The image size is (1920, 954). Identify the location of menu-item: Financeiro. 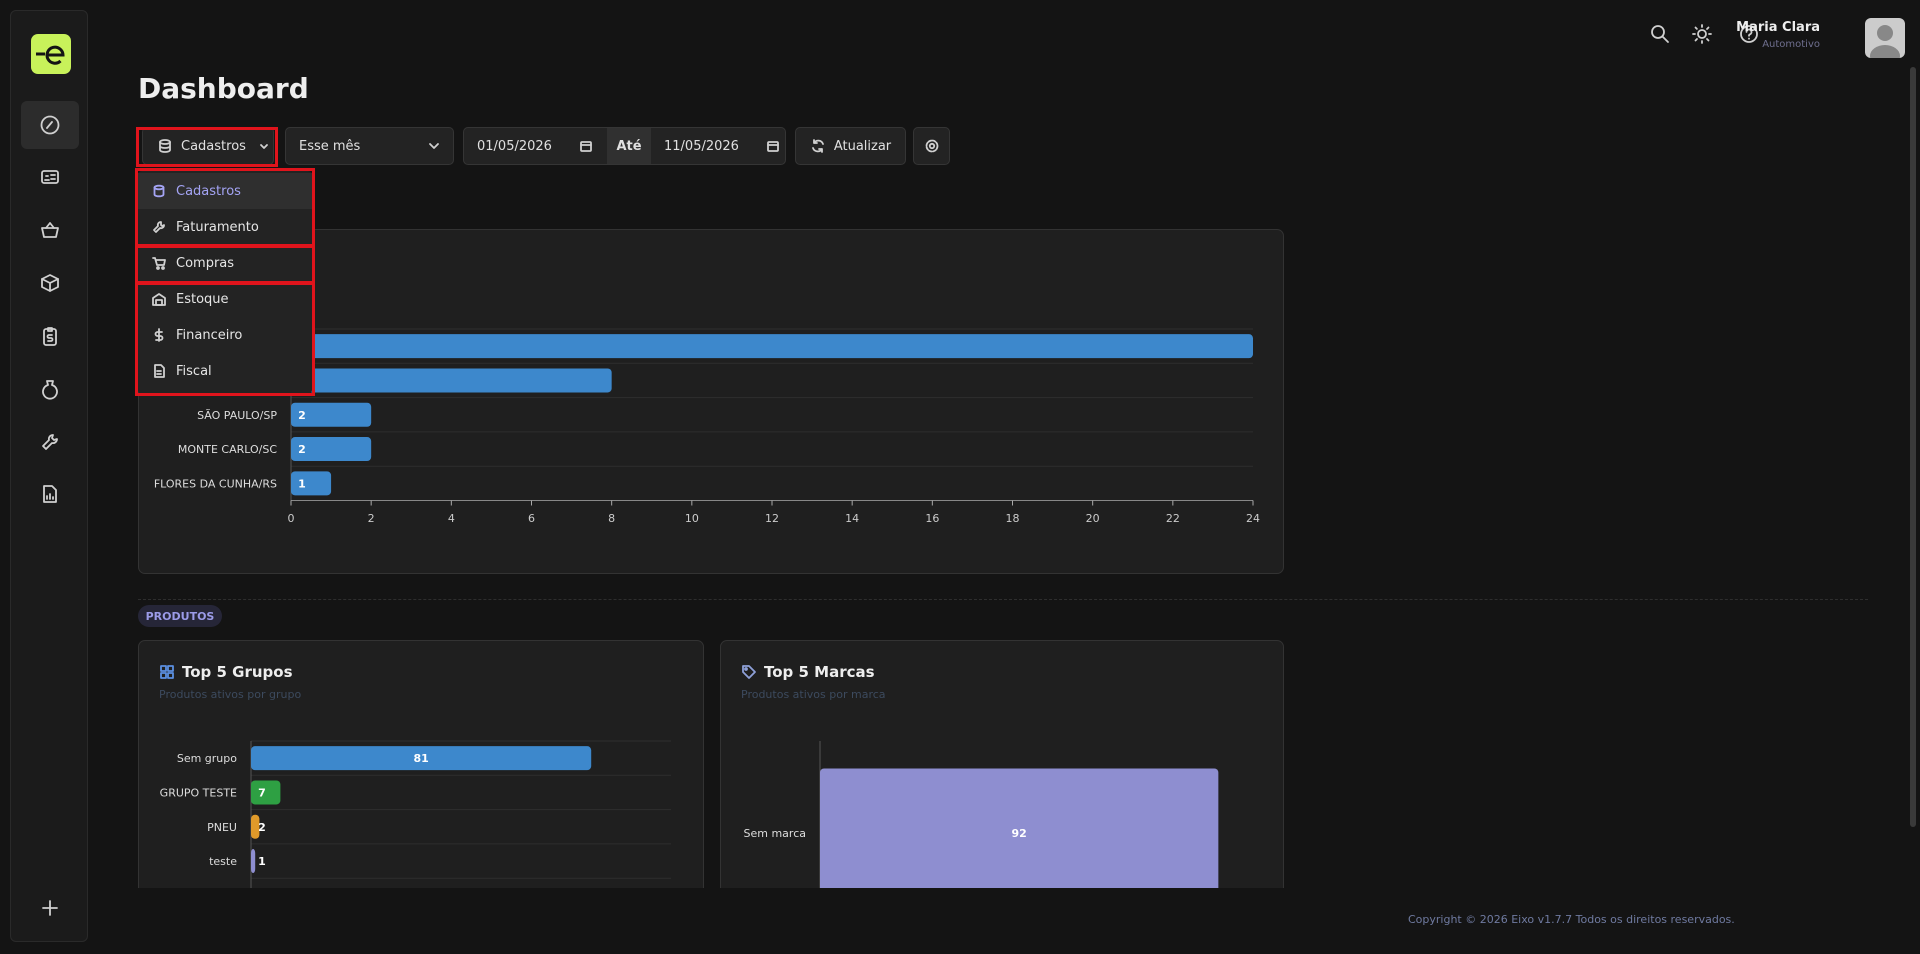
(225, 335).